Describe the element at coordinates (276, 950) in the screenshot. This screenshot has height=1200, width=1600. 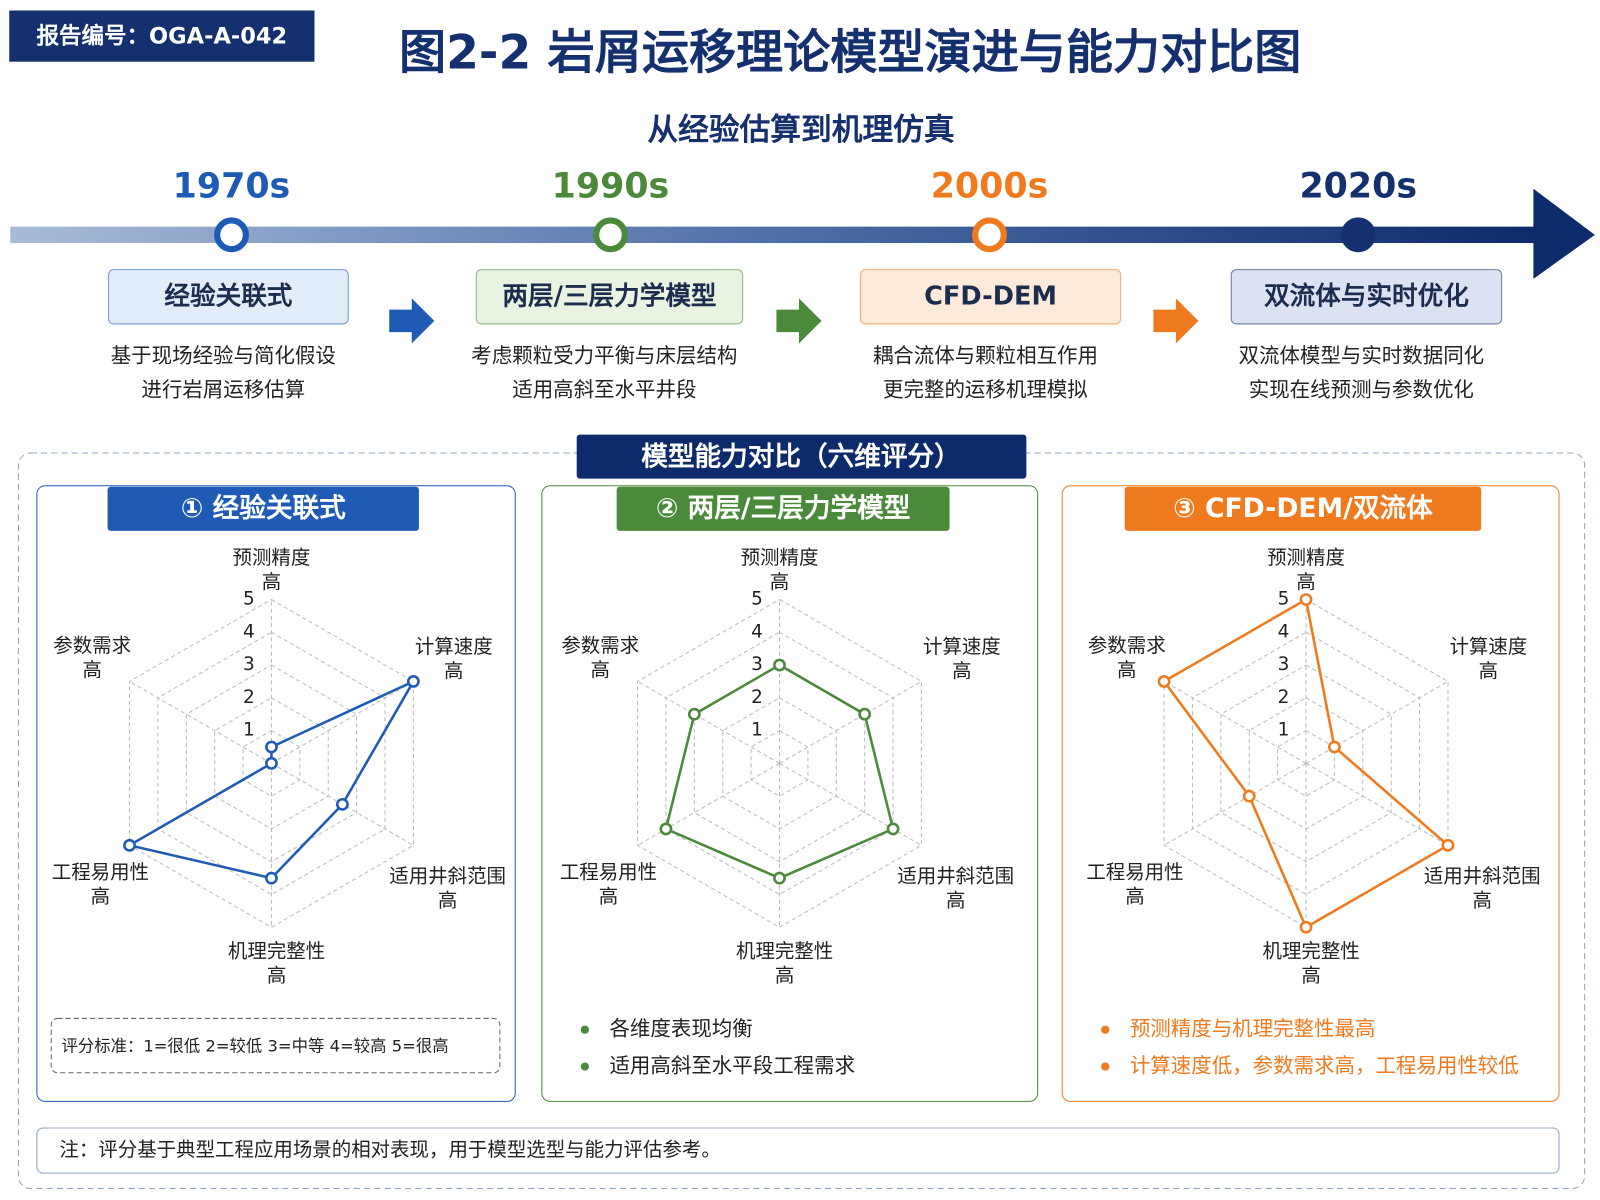
I see `axis-label: 机理完整性` at that location.